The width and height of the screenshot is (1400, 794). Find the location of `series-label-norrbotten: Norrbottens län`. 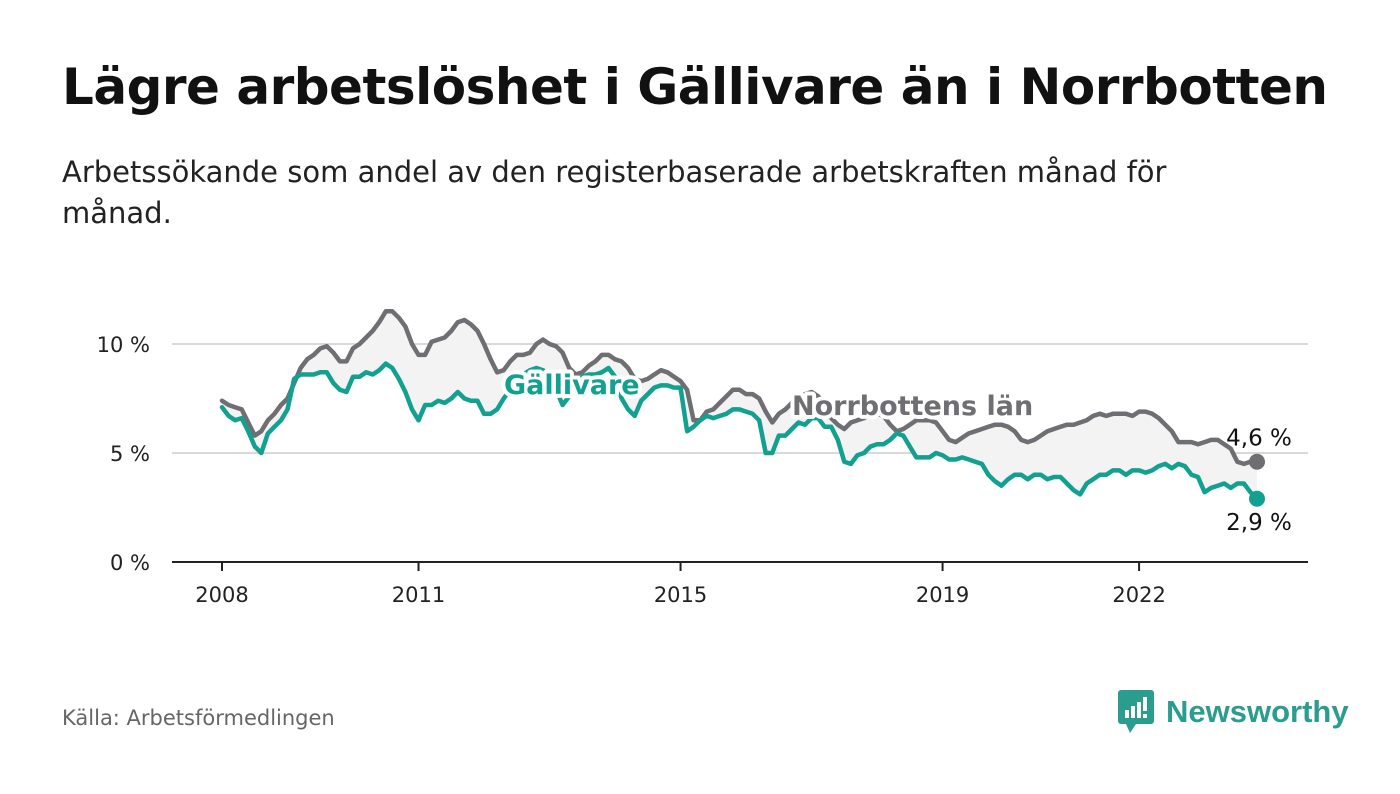

series-label-norrbotten: Norrbottens län is located at coordinates (912, 406).